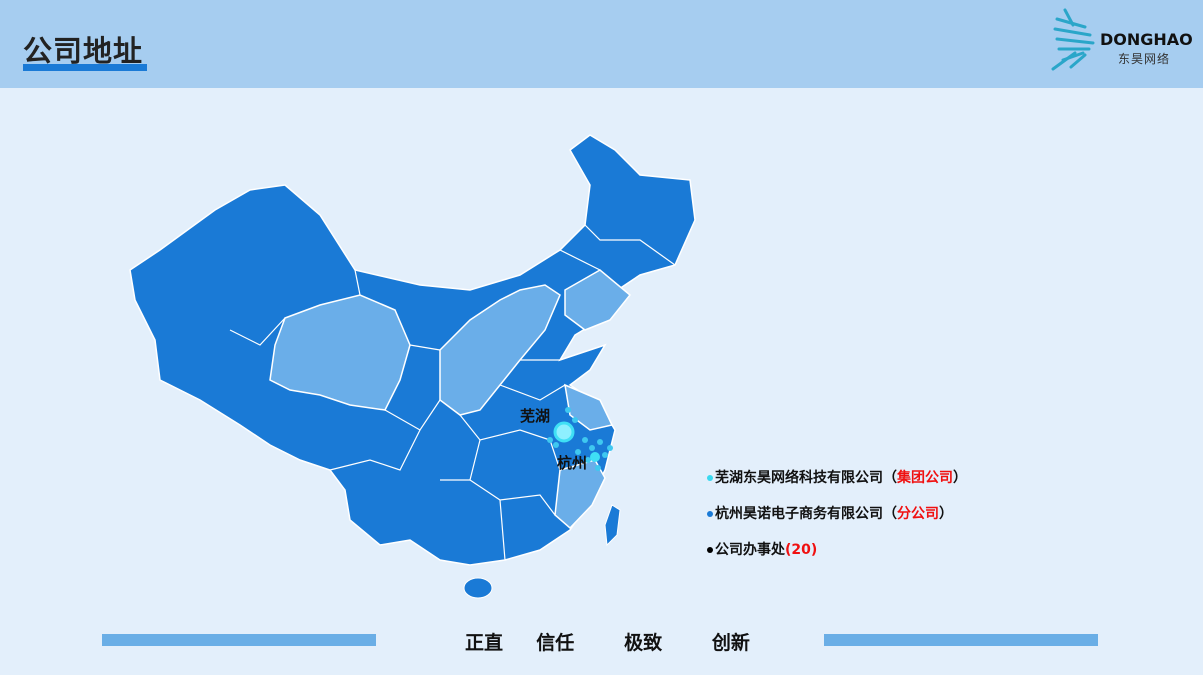 Image resolution: width=1203 pixels, height=675 pixels. I want to click on office-markers, so click(580, 439).